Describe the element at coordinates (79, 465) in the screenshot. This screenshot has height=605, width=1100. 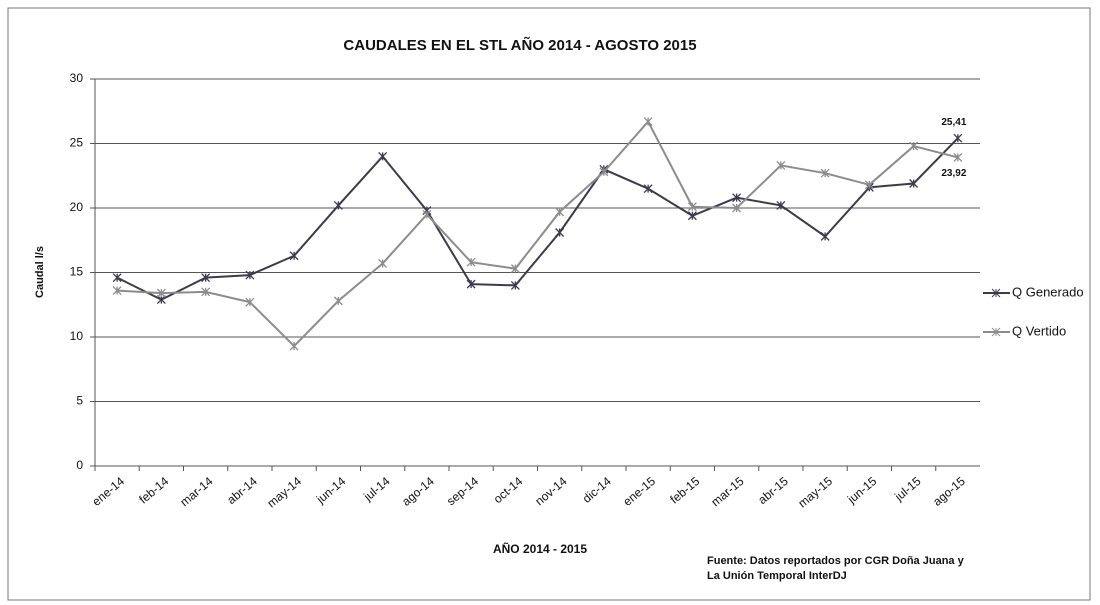
I see `y-tick-label: 0` at that location.